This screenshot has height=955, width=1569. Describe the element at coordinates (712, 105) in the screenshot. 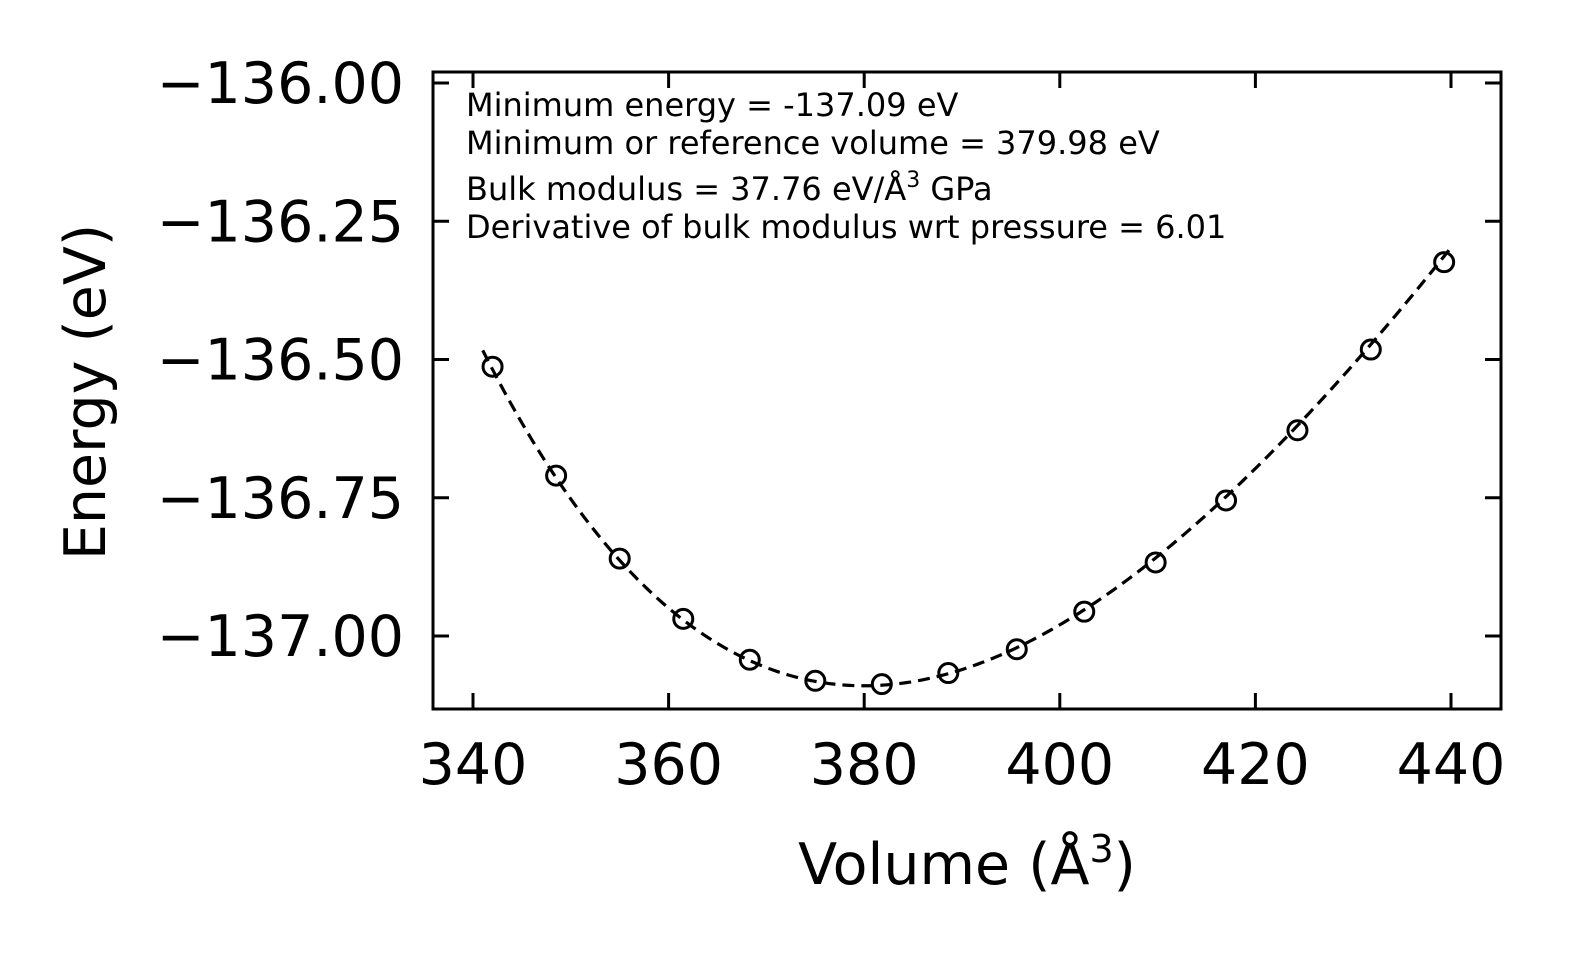

I see `annotation-min-energy: Minimum energy = -137.09 eV` at that location.